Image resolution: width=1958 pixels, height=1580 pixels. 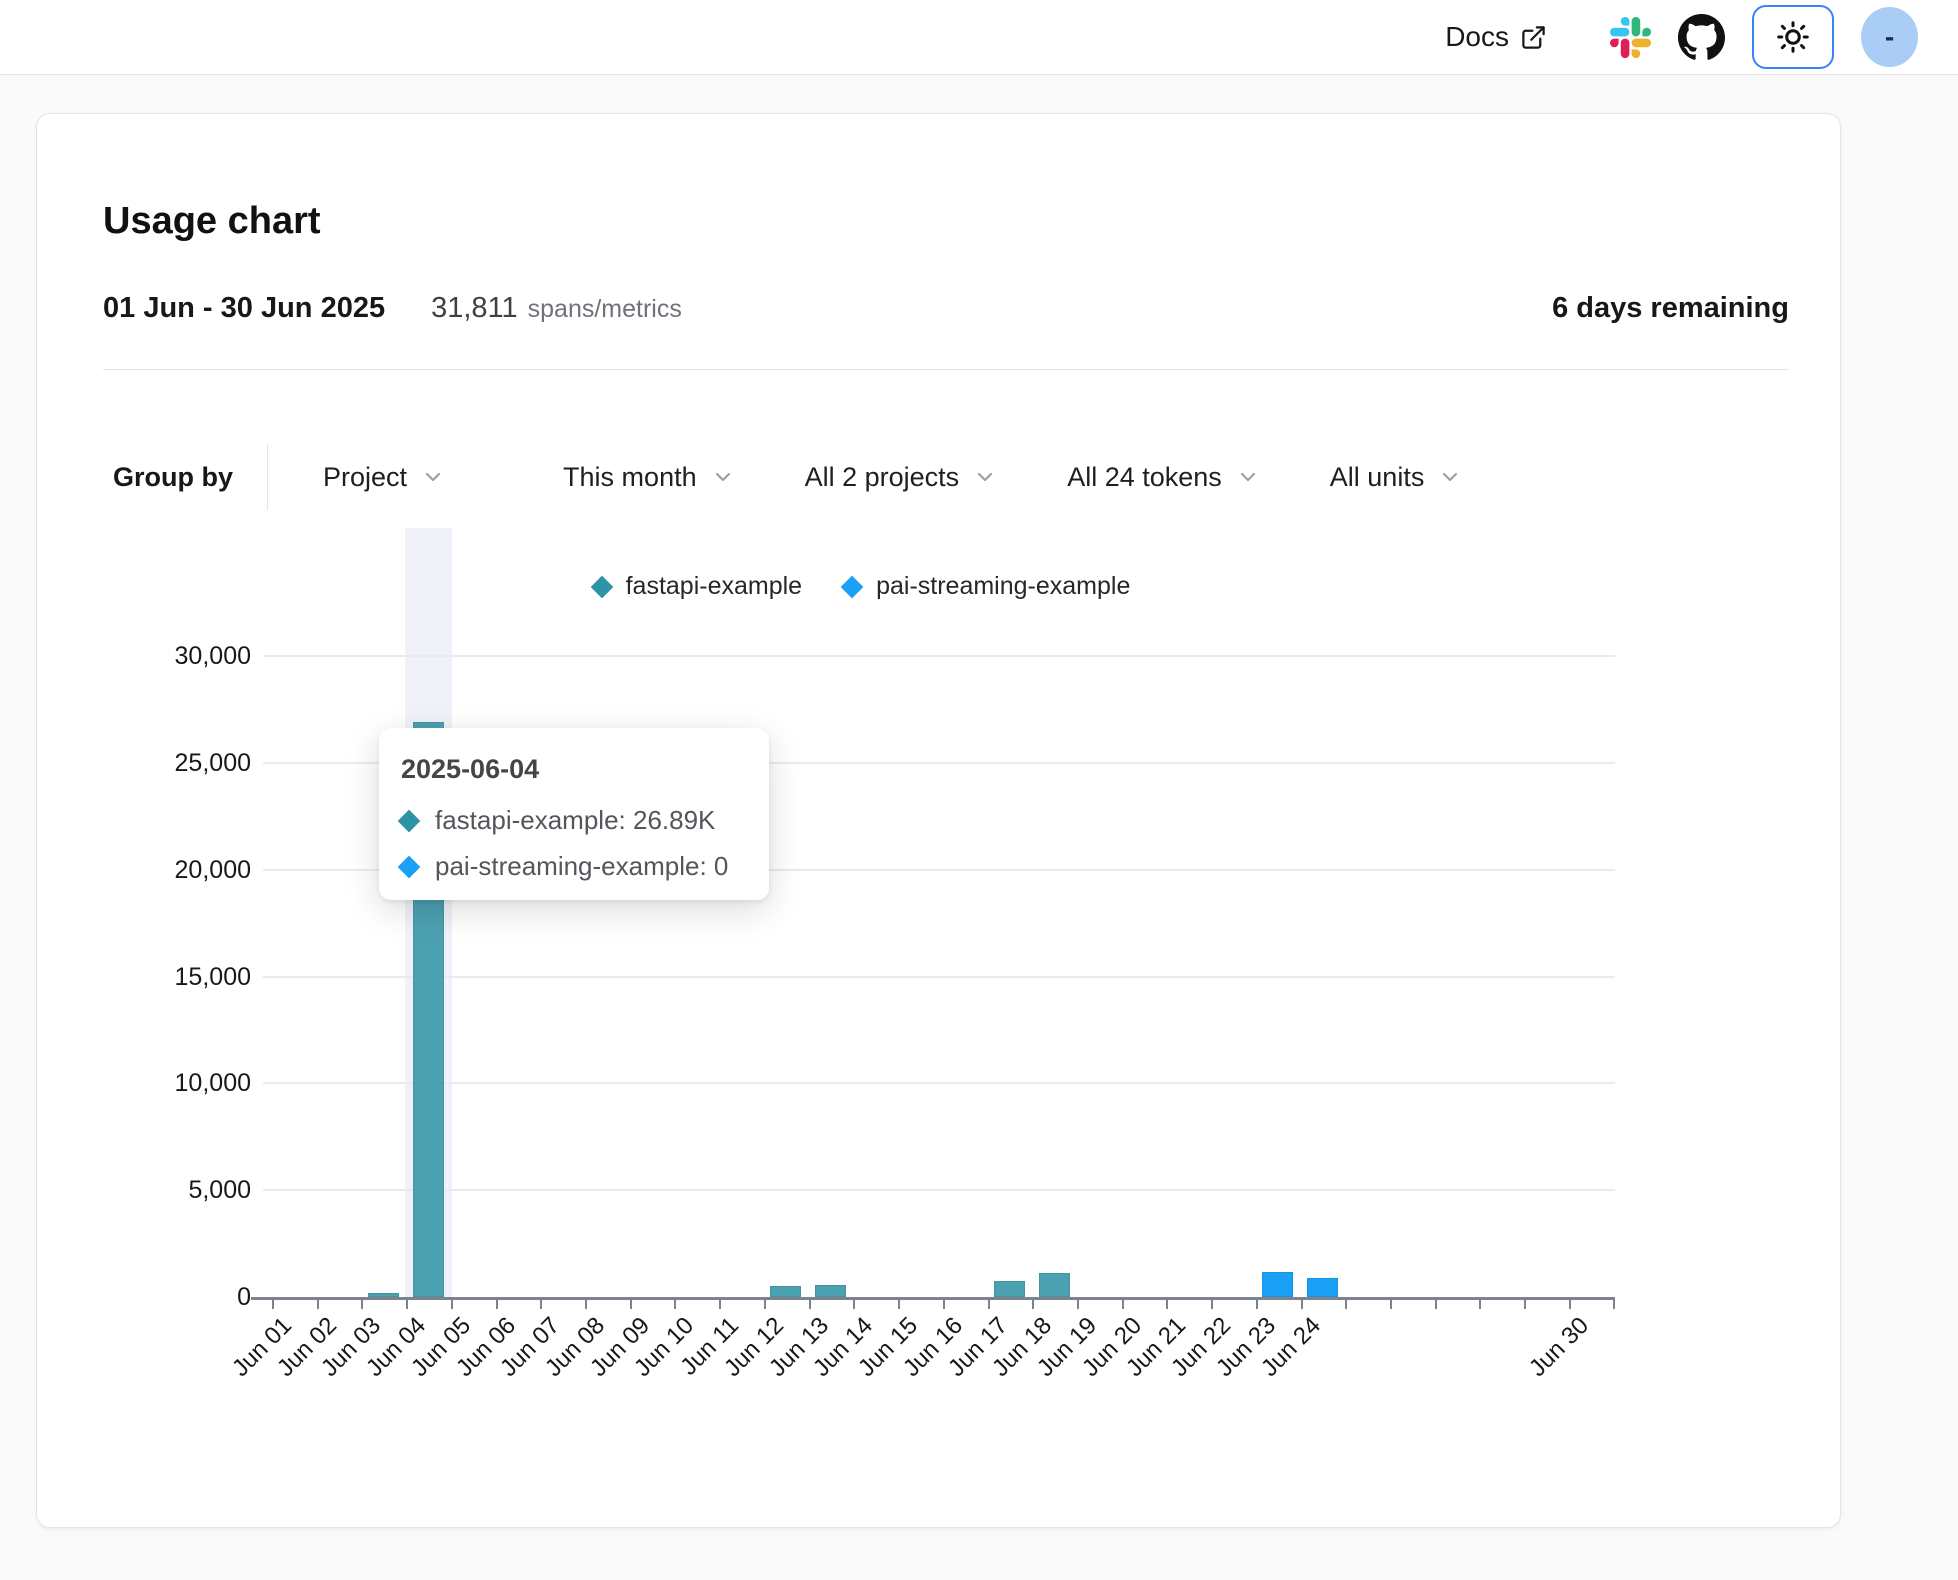 What do you see at coordinates (575, 820) in the screenshot?
I see `tooltip-row-text: fastapi-example: 26.89K` at bounding box center [575, 820].